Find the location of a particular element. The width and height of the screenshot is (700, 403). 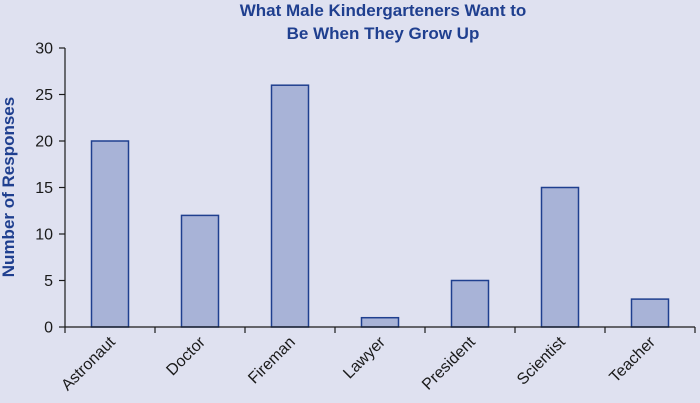

bar-president is located at coordinates (470, 303).